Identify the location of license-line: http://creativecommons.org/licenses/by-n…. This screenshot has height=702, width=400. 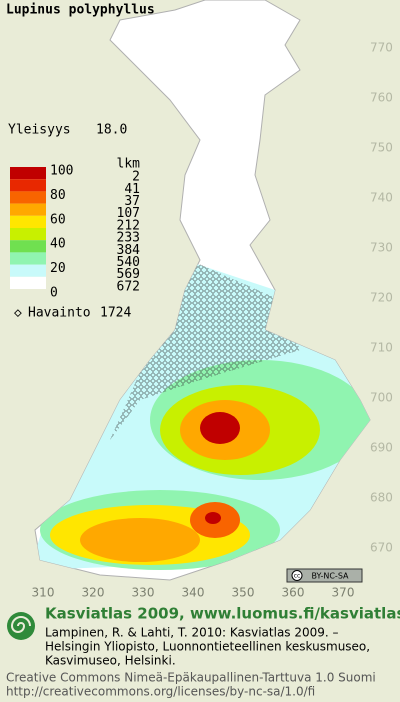
(160, 692).